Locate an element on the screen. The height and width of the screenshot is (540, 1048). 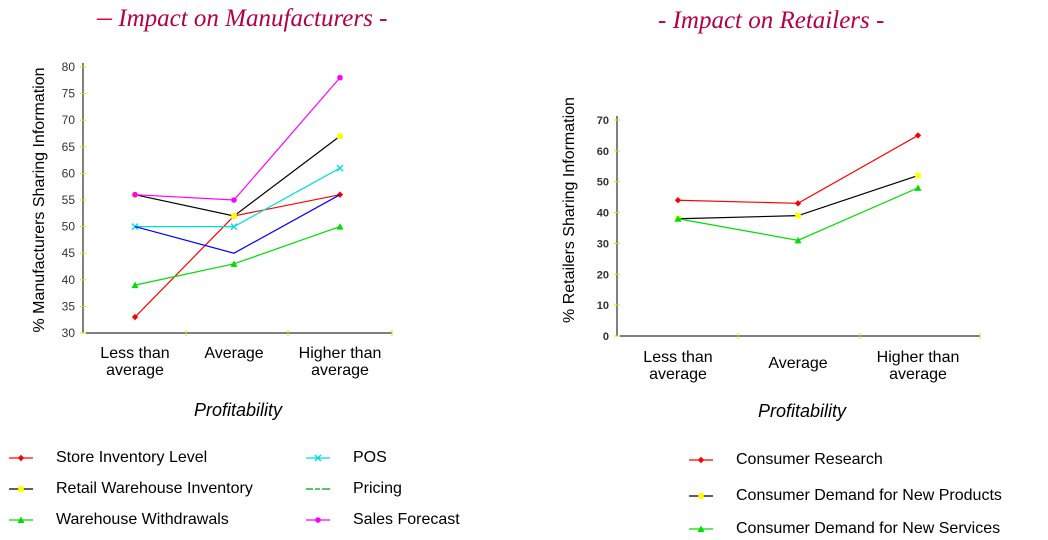
y-axis-title: % Manufacturers Sharing Information is located at coordinates (39, 199).